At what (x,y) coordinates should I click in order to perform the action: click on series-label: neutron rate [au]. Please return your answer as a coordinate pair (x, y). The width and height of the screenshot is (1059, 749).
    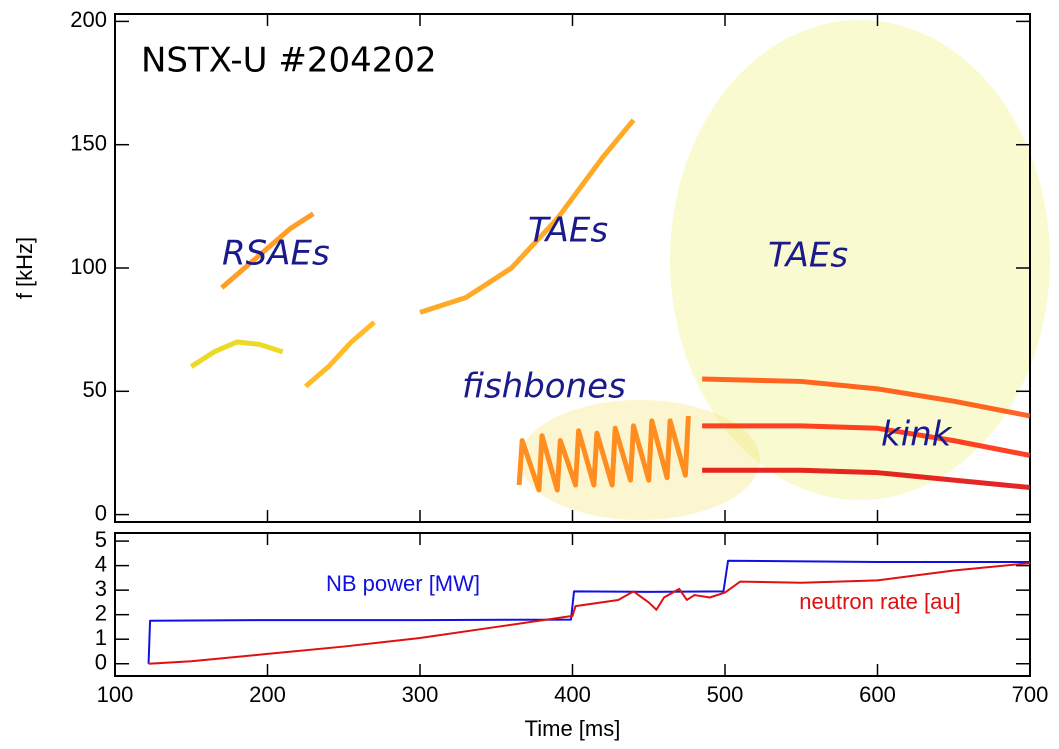
    Looking at the image, I should click on (879, 601).